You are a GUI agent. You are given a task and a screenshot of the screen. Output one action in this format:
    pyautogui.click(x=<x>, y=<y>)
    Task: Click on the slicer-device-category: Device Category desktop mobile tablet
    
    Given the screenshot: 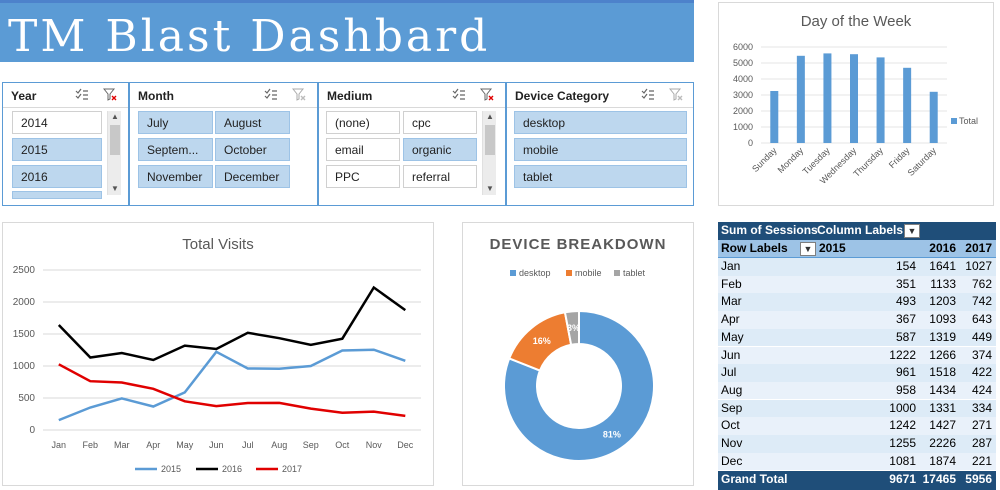 What is the action you would take?
    pyautogui.click(x=600, y=144)
    